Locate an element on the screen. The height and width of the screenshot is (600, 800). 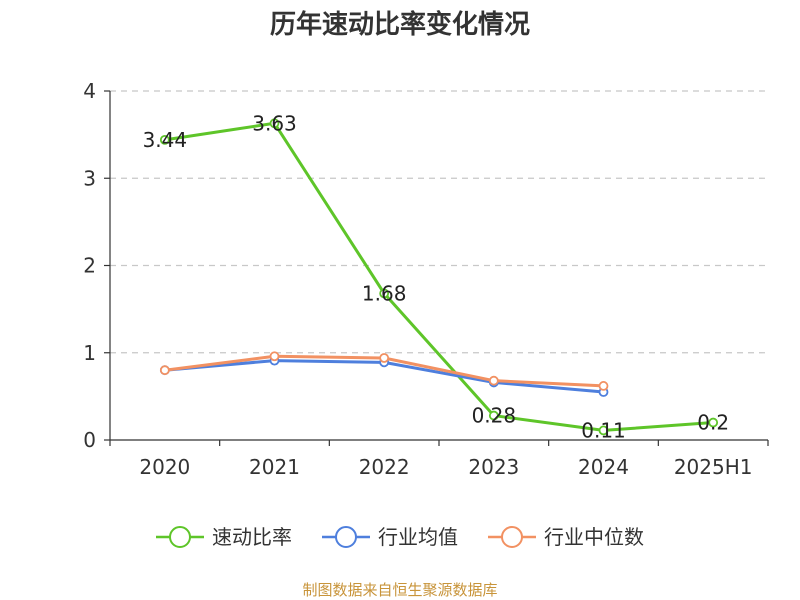
x-tick-label: 2020 is located at coordinates (164, 467).